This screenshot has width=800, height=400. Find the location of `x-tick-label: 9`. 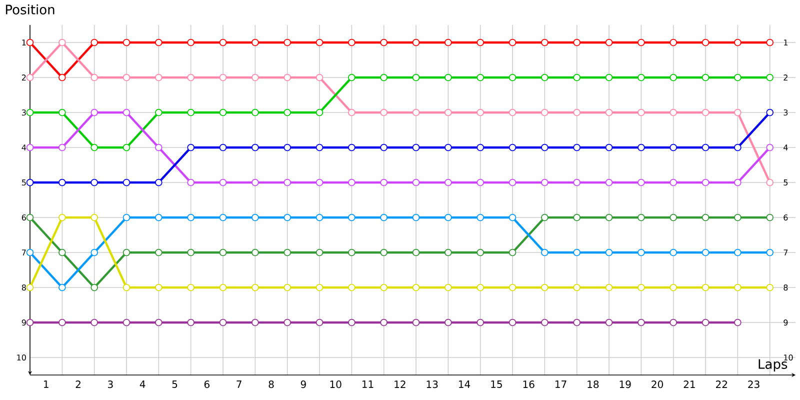

x-tick-label: 9 is located at coordinates (303, 384).